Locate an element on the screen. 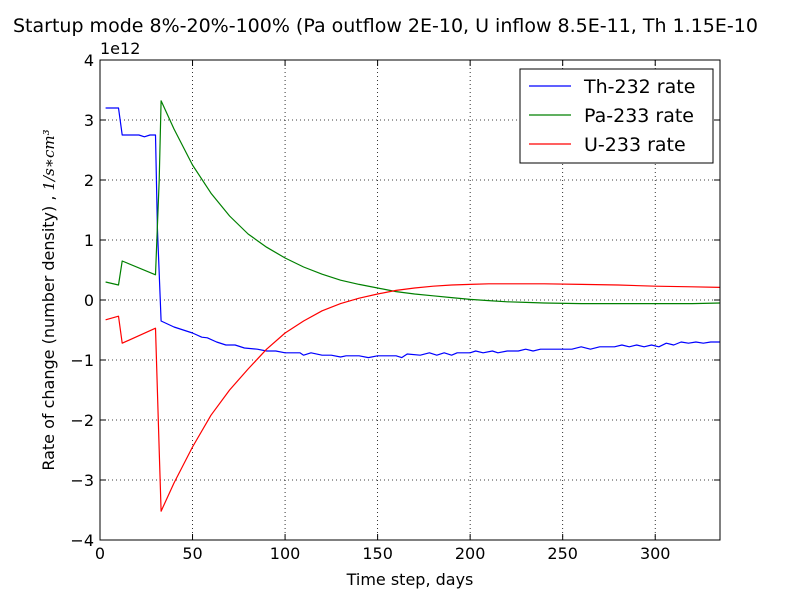 This screenshot has height=600, width=800. legend-box is located at coordinates (616, 116).